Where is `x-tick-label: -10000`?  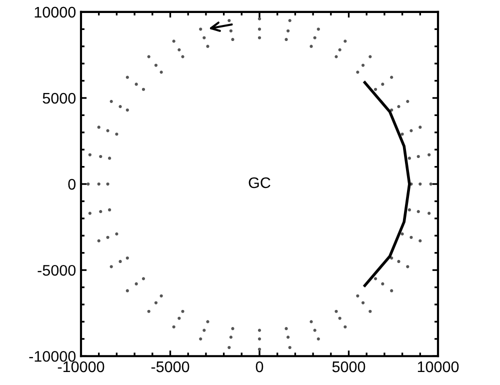
x-tick-label: -10000 is located at coordinates (81, 366).